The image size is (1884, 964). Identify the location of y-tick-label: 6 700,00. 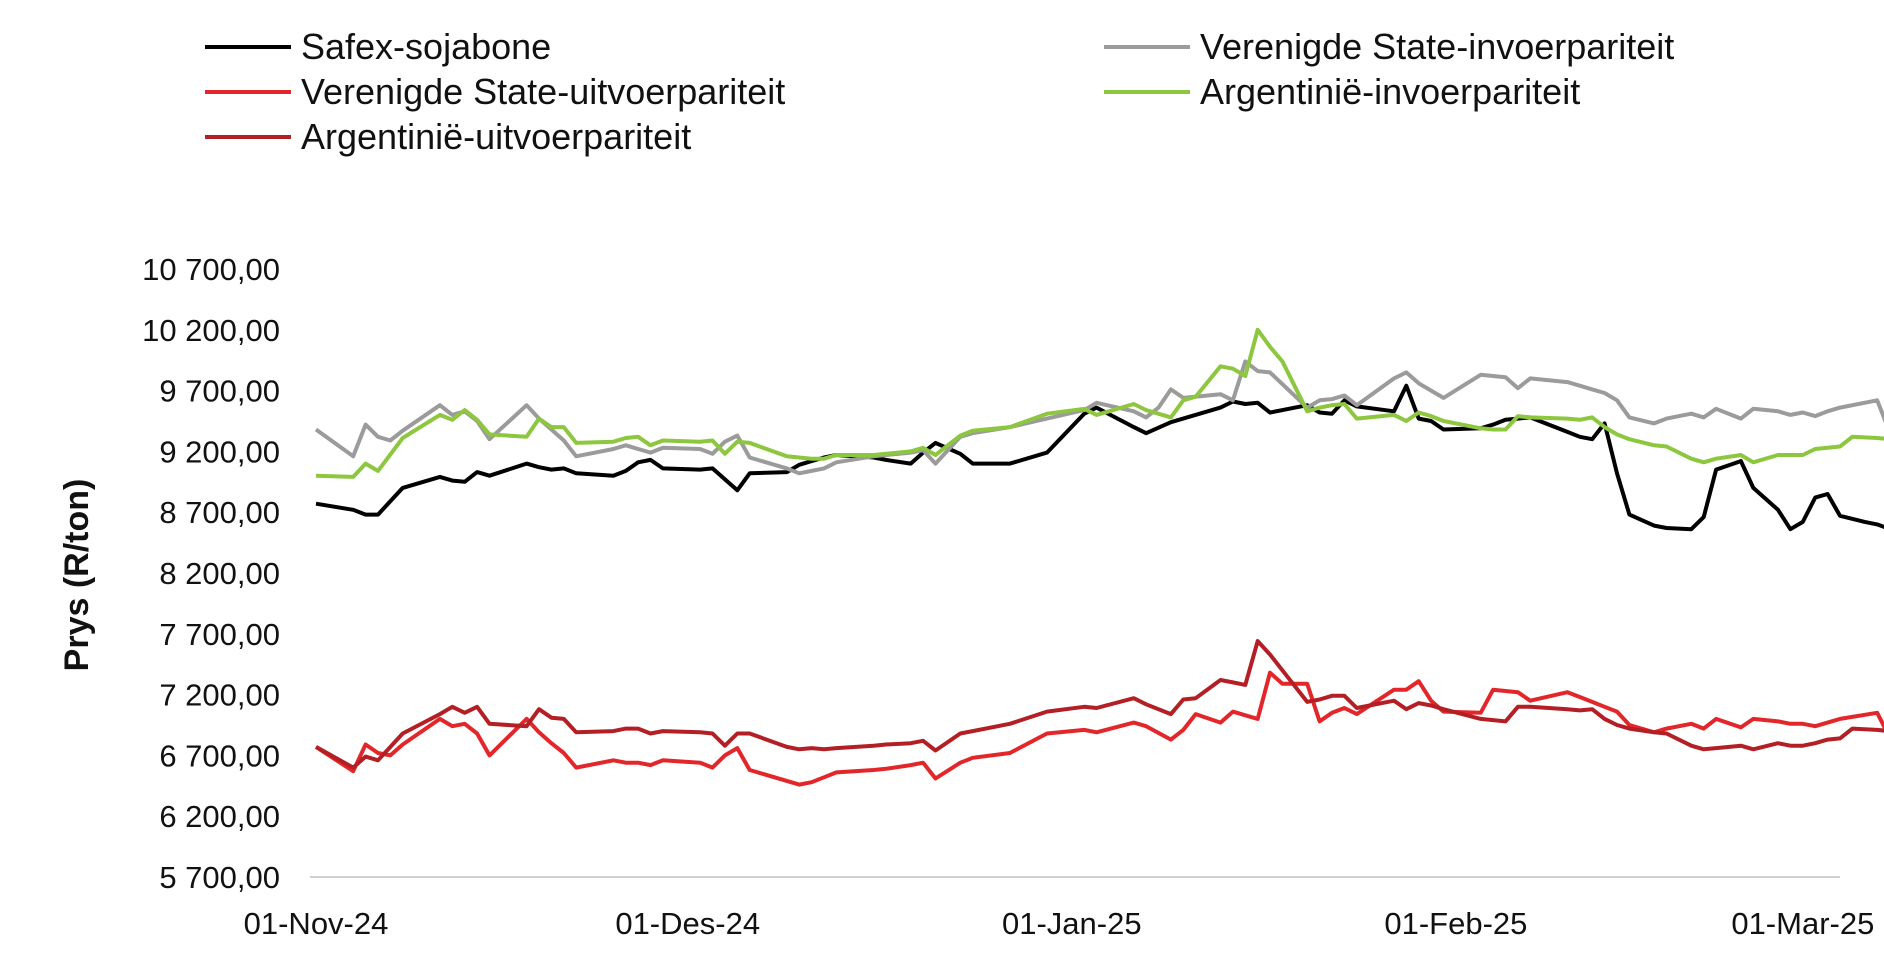
(219, 755).